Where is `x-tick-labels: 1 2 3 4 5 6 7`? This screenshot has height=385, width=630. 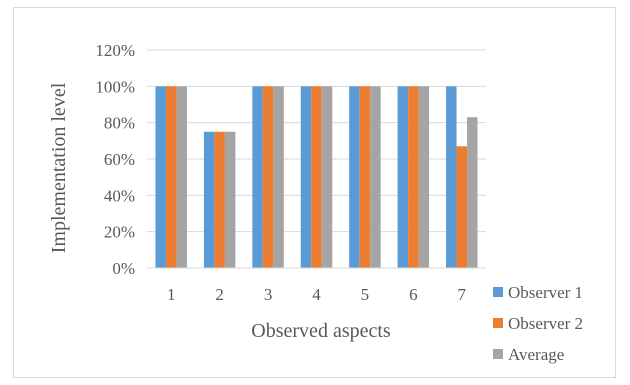 x-tick-labels: 1 2 3 4 5 6 7 is located at coordinates (317, 294).